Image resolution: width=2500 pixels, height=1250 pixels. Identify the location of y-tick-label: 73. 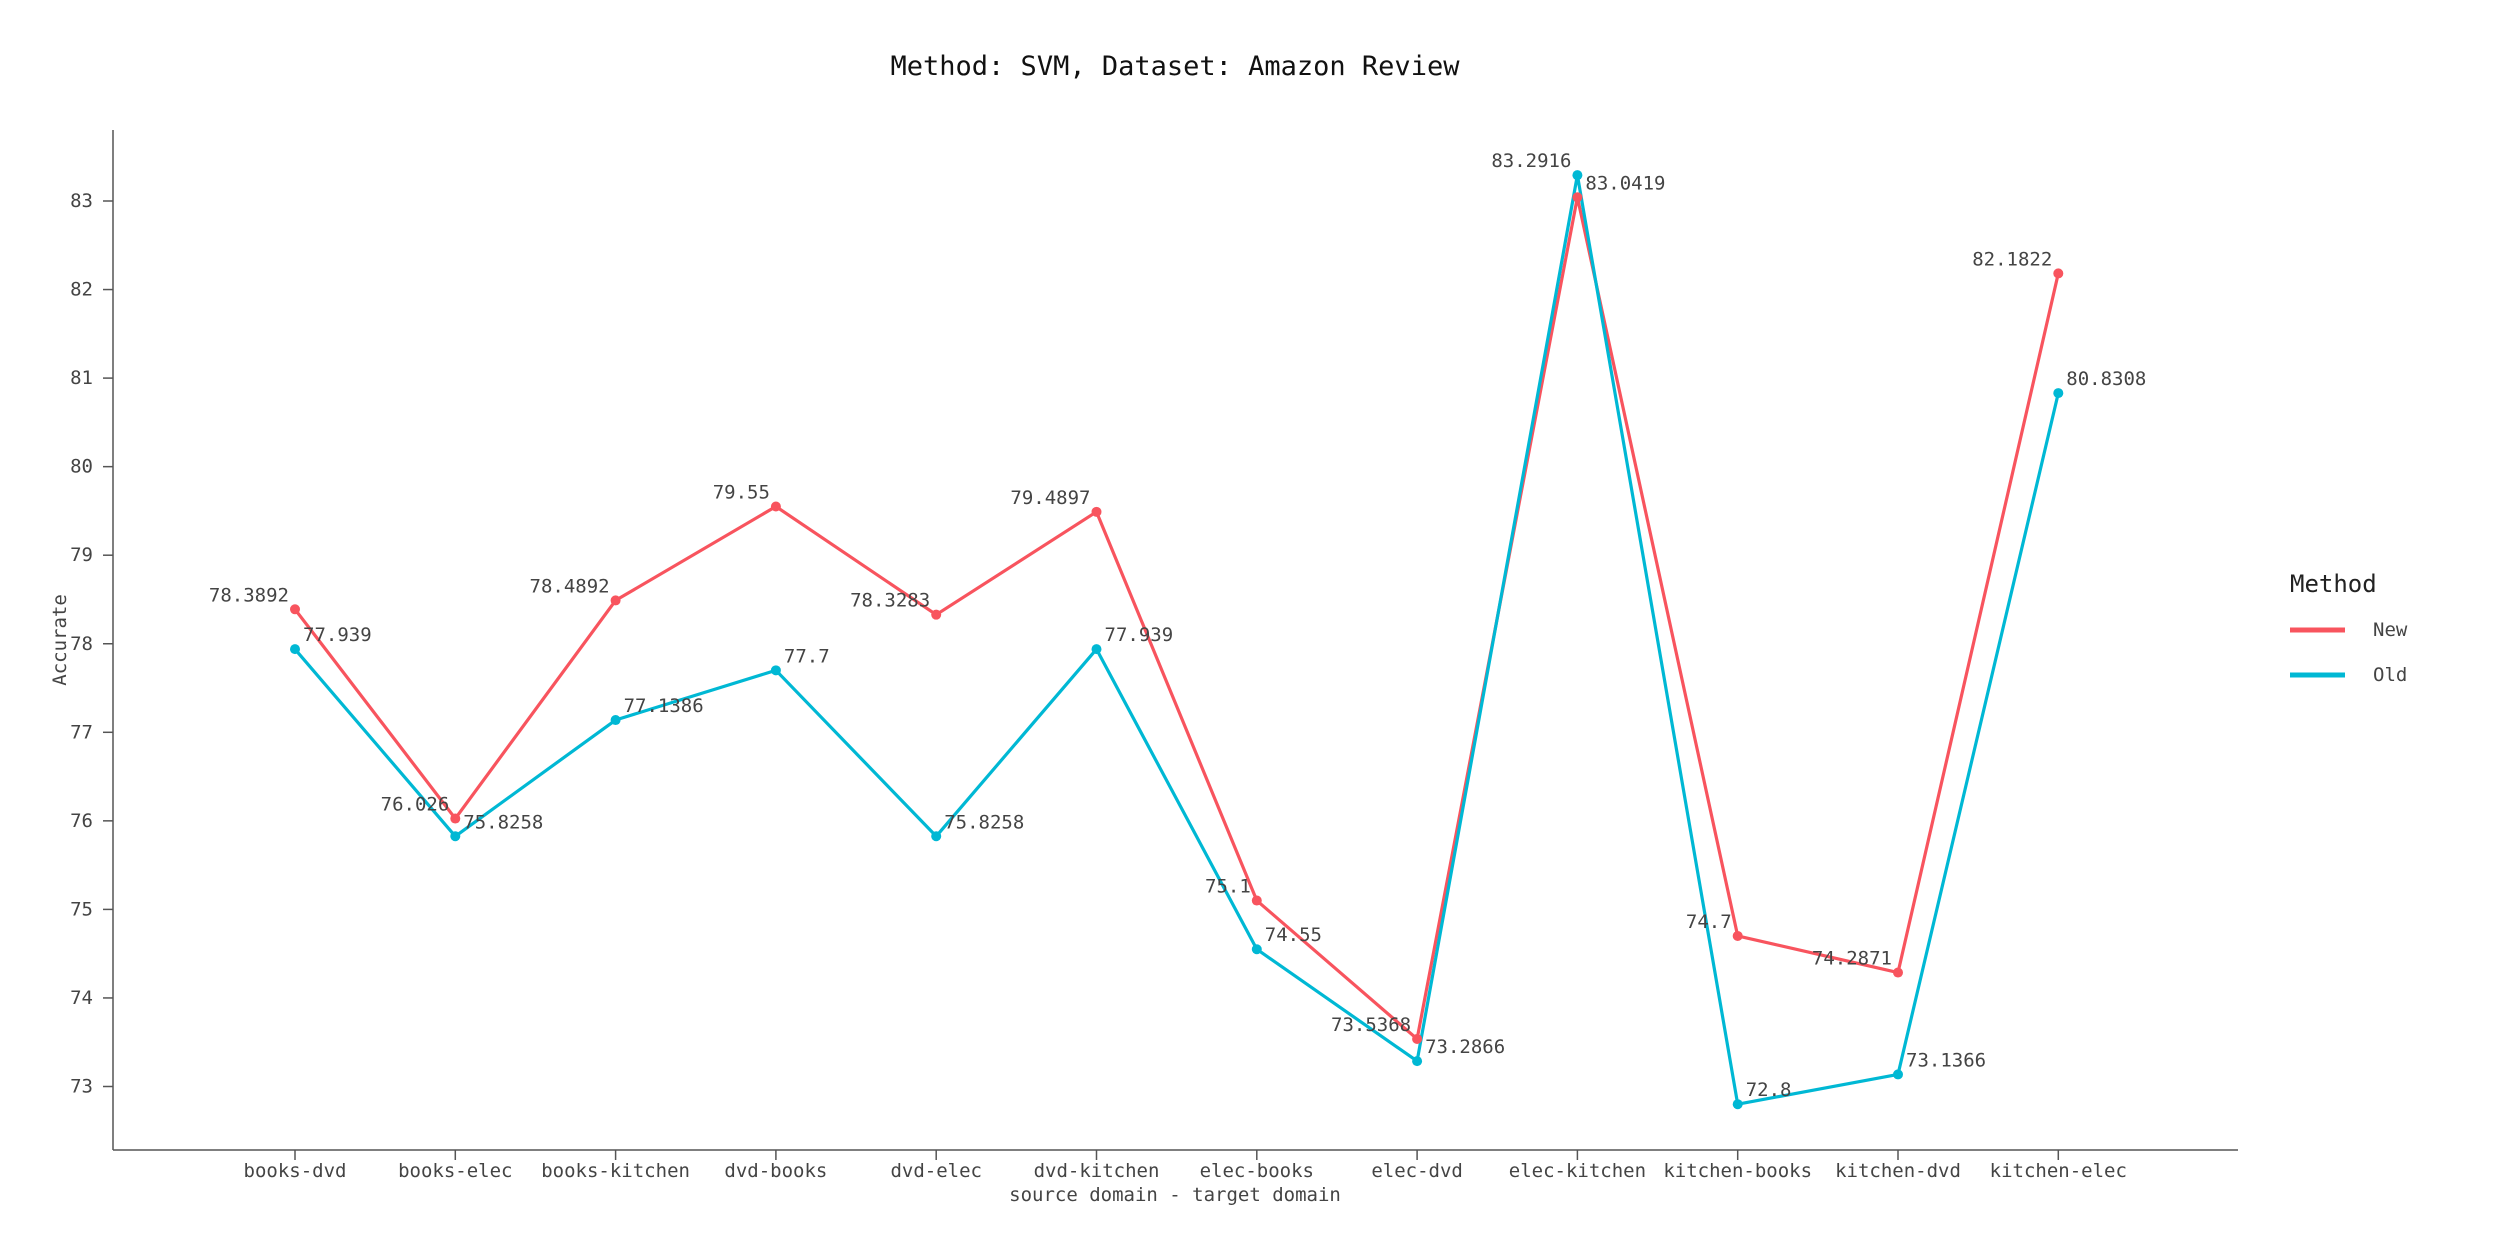
(81, 1087).